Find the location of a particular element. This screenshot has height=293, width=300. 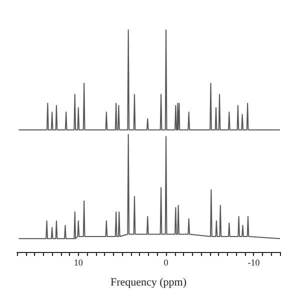

x-tick-label: -10 is located at coordinates (254, 263).